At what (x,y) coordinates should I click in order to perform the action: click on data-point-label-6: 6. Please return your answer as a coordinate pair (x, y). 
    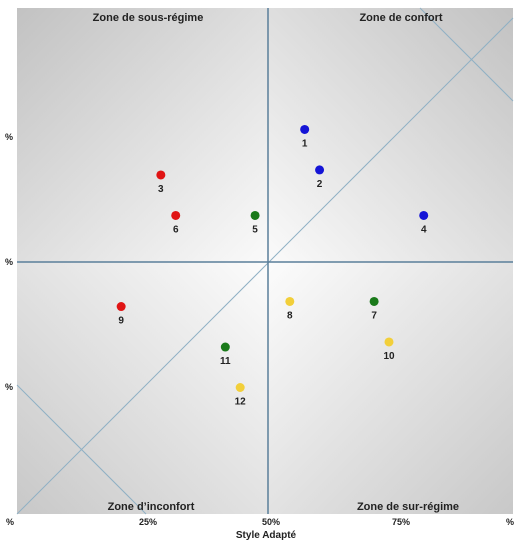
    Looking at the image, I should click on (176, 229).